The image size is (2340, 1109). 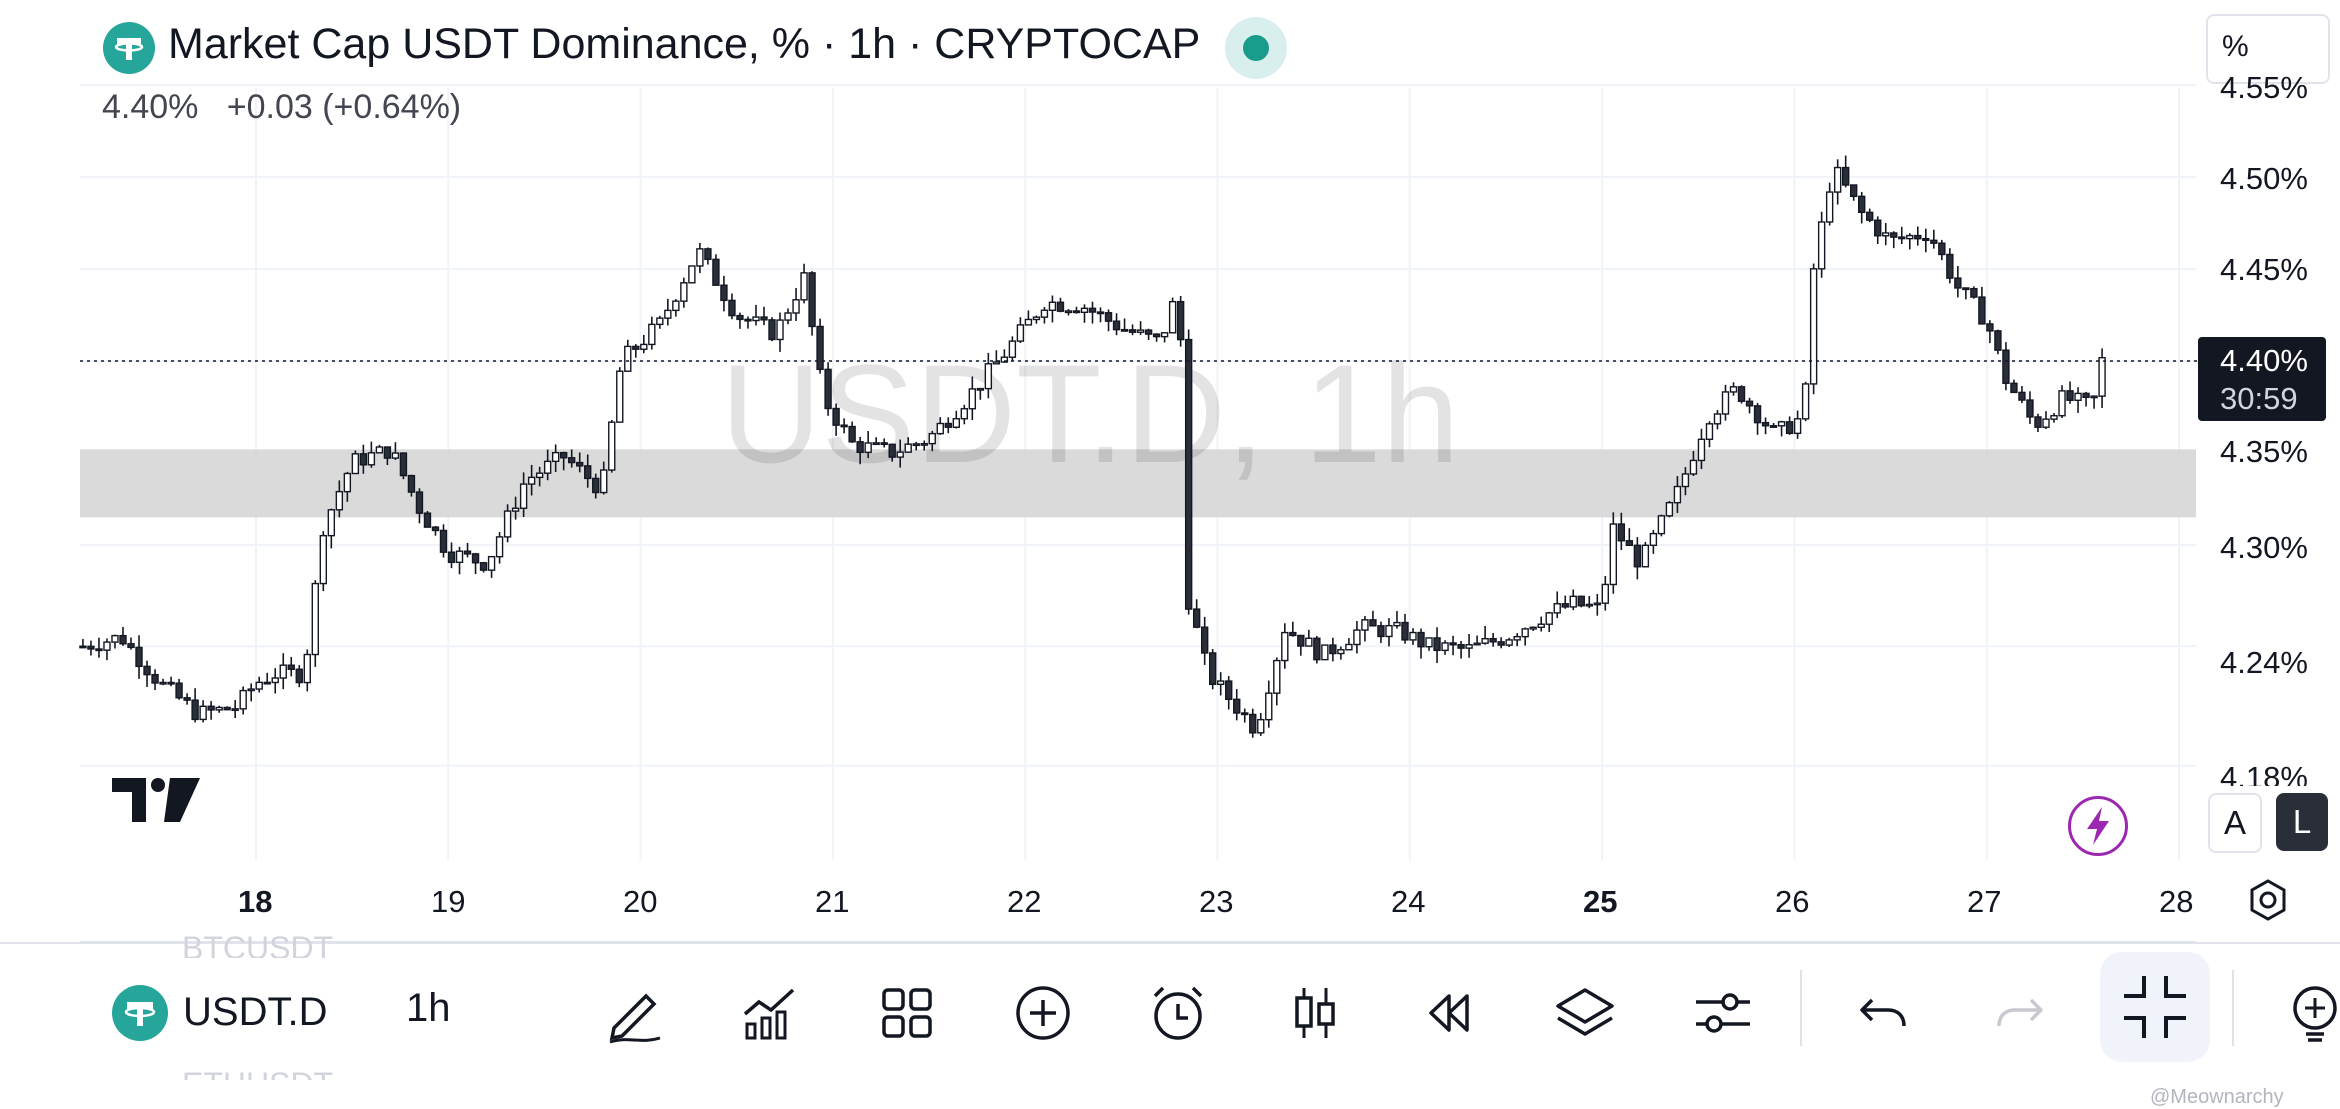 What do you see at coordinates (1723, 1013) in the screenshot?
I see `settings-sliders-icon` at bounding box center [1723, 1013].